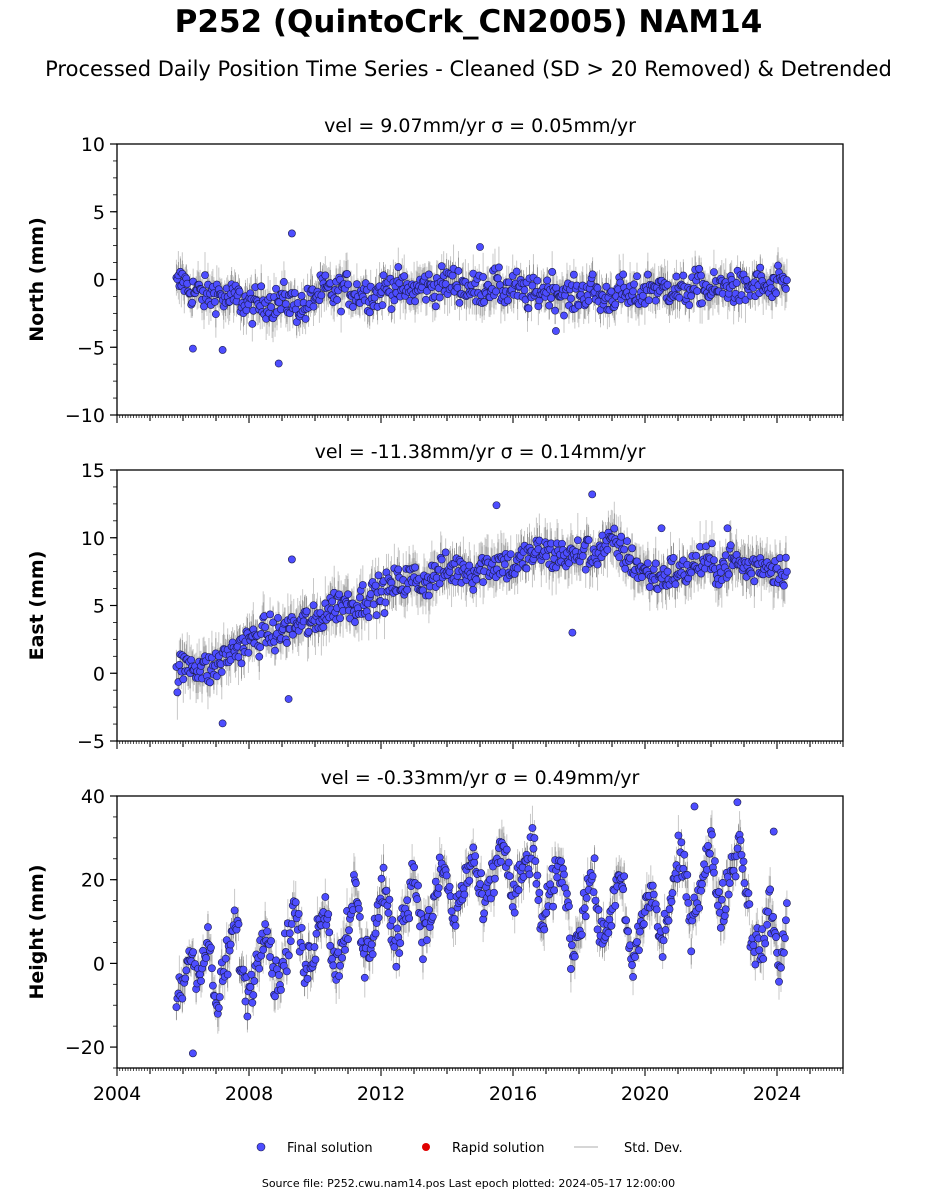  I want to click on y-tick-label: 5, so click(99, 213).